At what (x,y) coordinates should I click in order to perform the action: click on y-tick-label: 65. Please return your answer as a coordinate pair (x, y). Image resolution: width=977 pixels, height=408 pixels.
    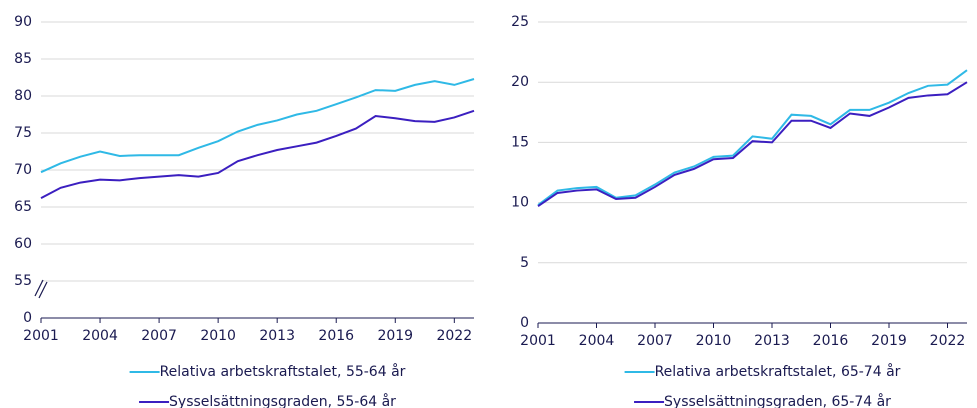
    Looking at the image, I should click on (23, 207).